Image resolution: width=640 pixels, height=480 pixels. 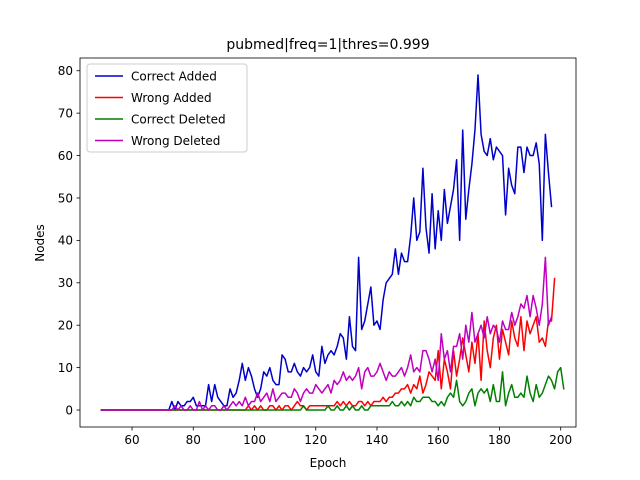 What do you see at coordinates (65, 71) in the screenshot?
I see `y-tick-label: 80` at bounding box center [65, 71].